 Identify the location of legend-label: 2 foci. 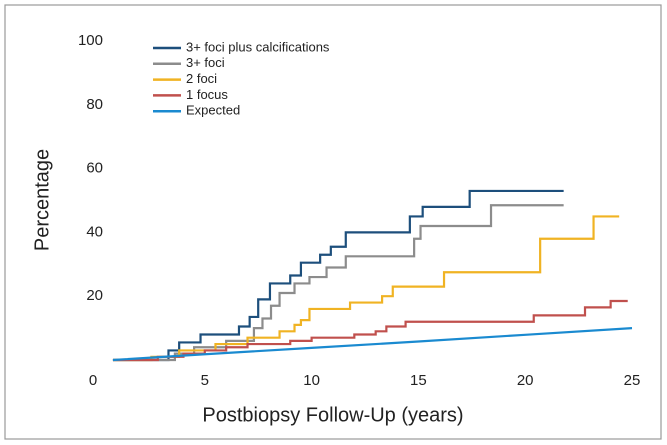
(201, 78).